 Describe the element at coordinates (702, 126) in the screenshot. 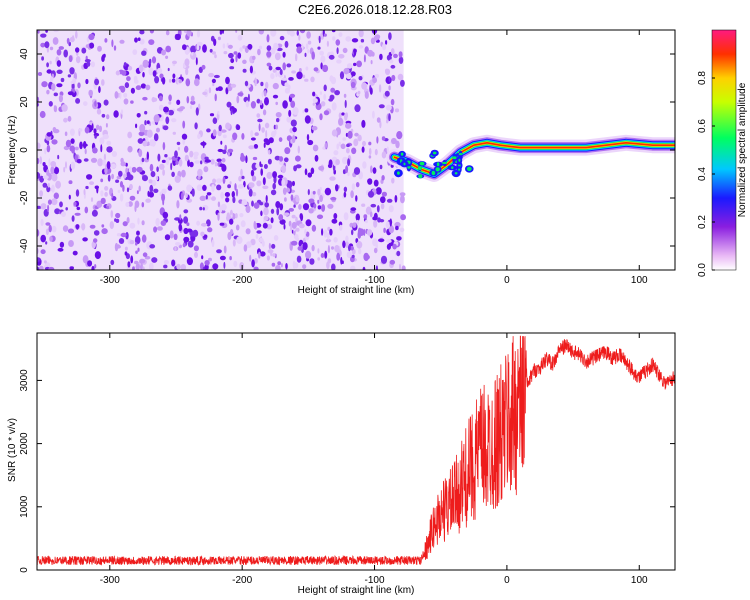

I see `colorbar-tick-label: 0.6` at that location.